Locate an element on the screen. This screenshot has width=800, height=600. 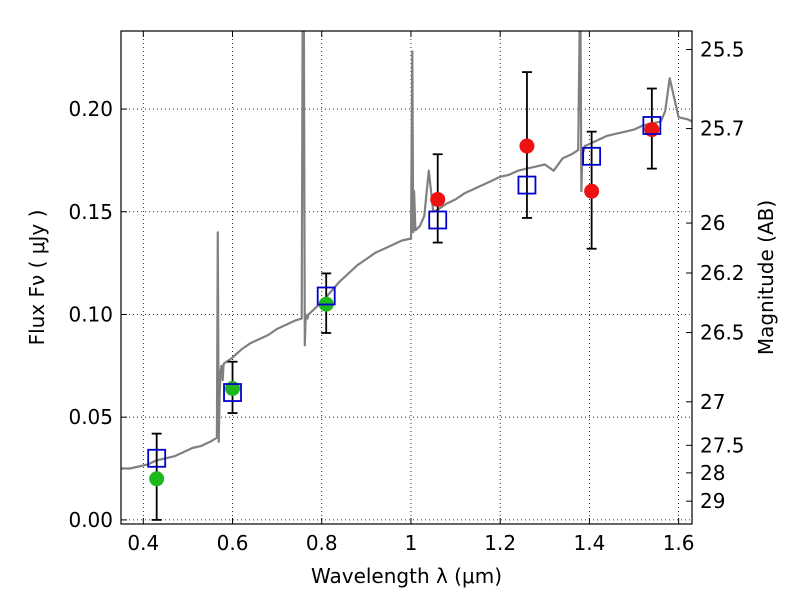
right-tick-label: 28 is located at coordinates (712, 473).